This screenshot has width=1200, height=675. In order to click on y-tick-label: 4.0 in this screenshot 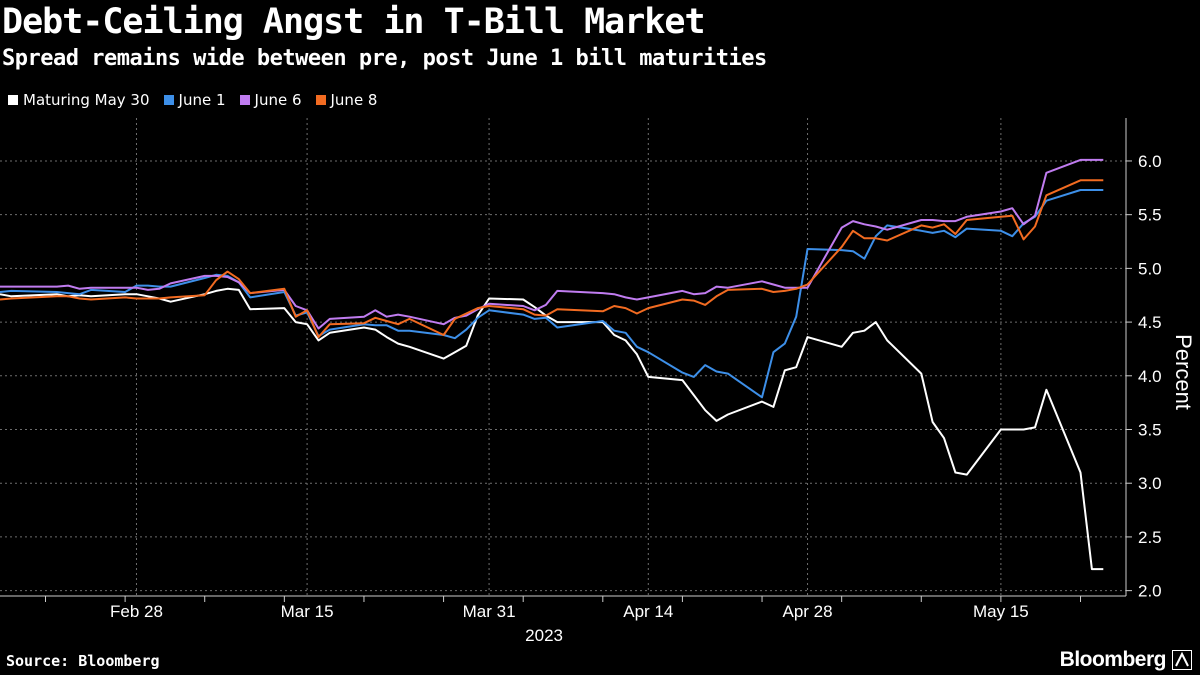, I will do `click(1150, 376)`.